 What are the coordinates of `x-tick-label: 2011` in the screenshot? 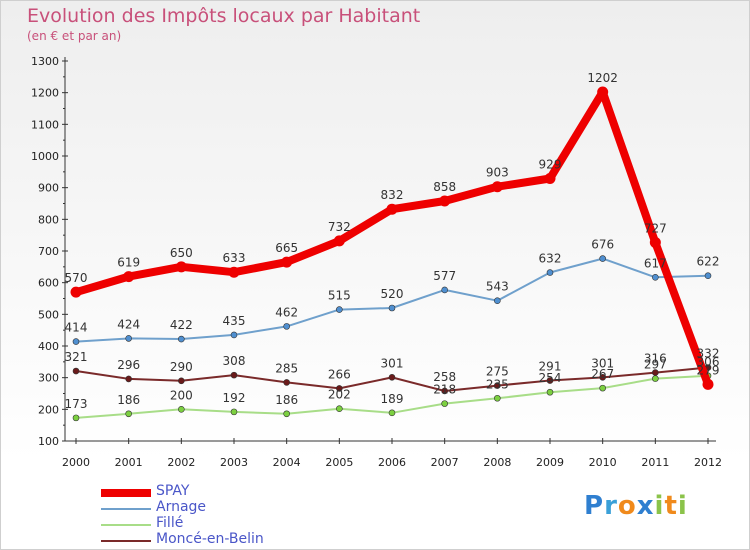 It's located at (655, 462).